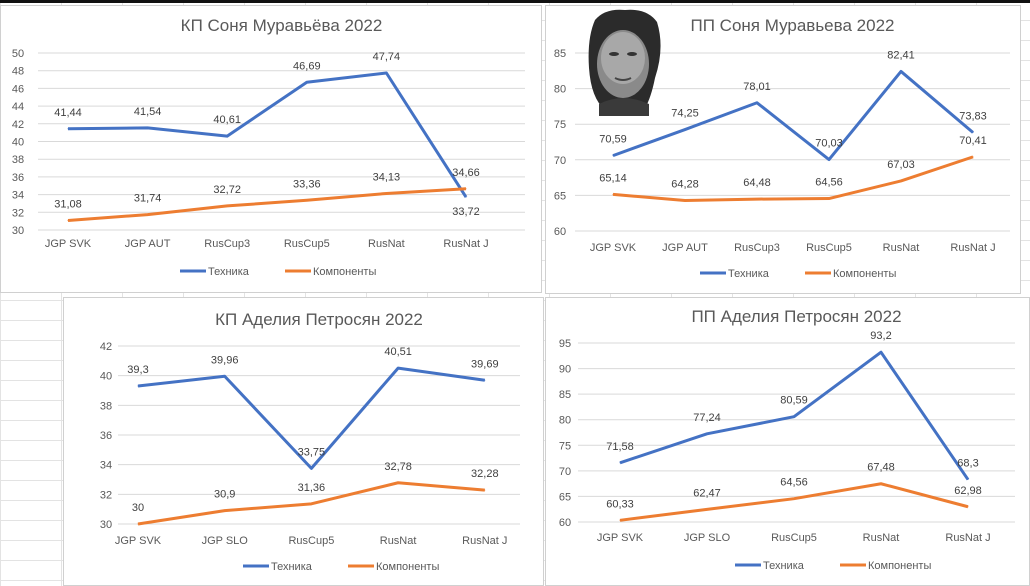 Image resolution: width=1030 pixels, height=586 pixels. I want to click on data-label: 31,08, so click(68, 204).